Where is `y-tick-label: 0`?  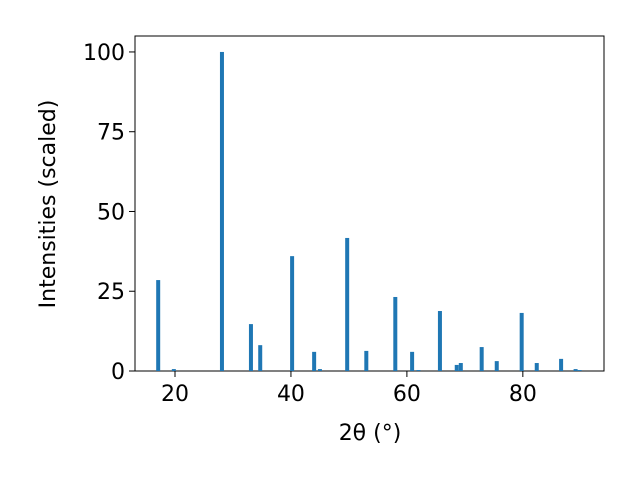
y-tick-label: 0 is located at coordinates (118, 372).